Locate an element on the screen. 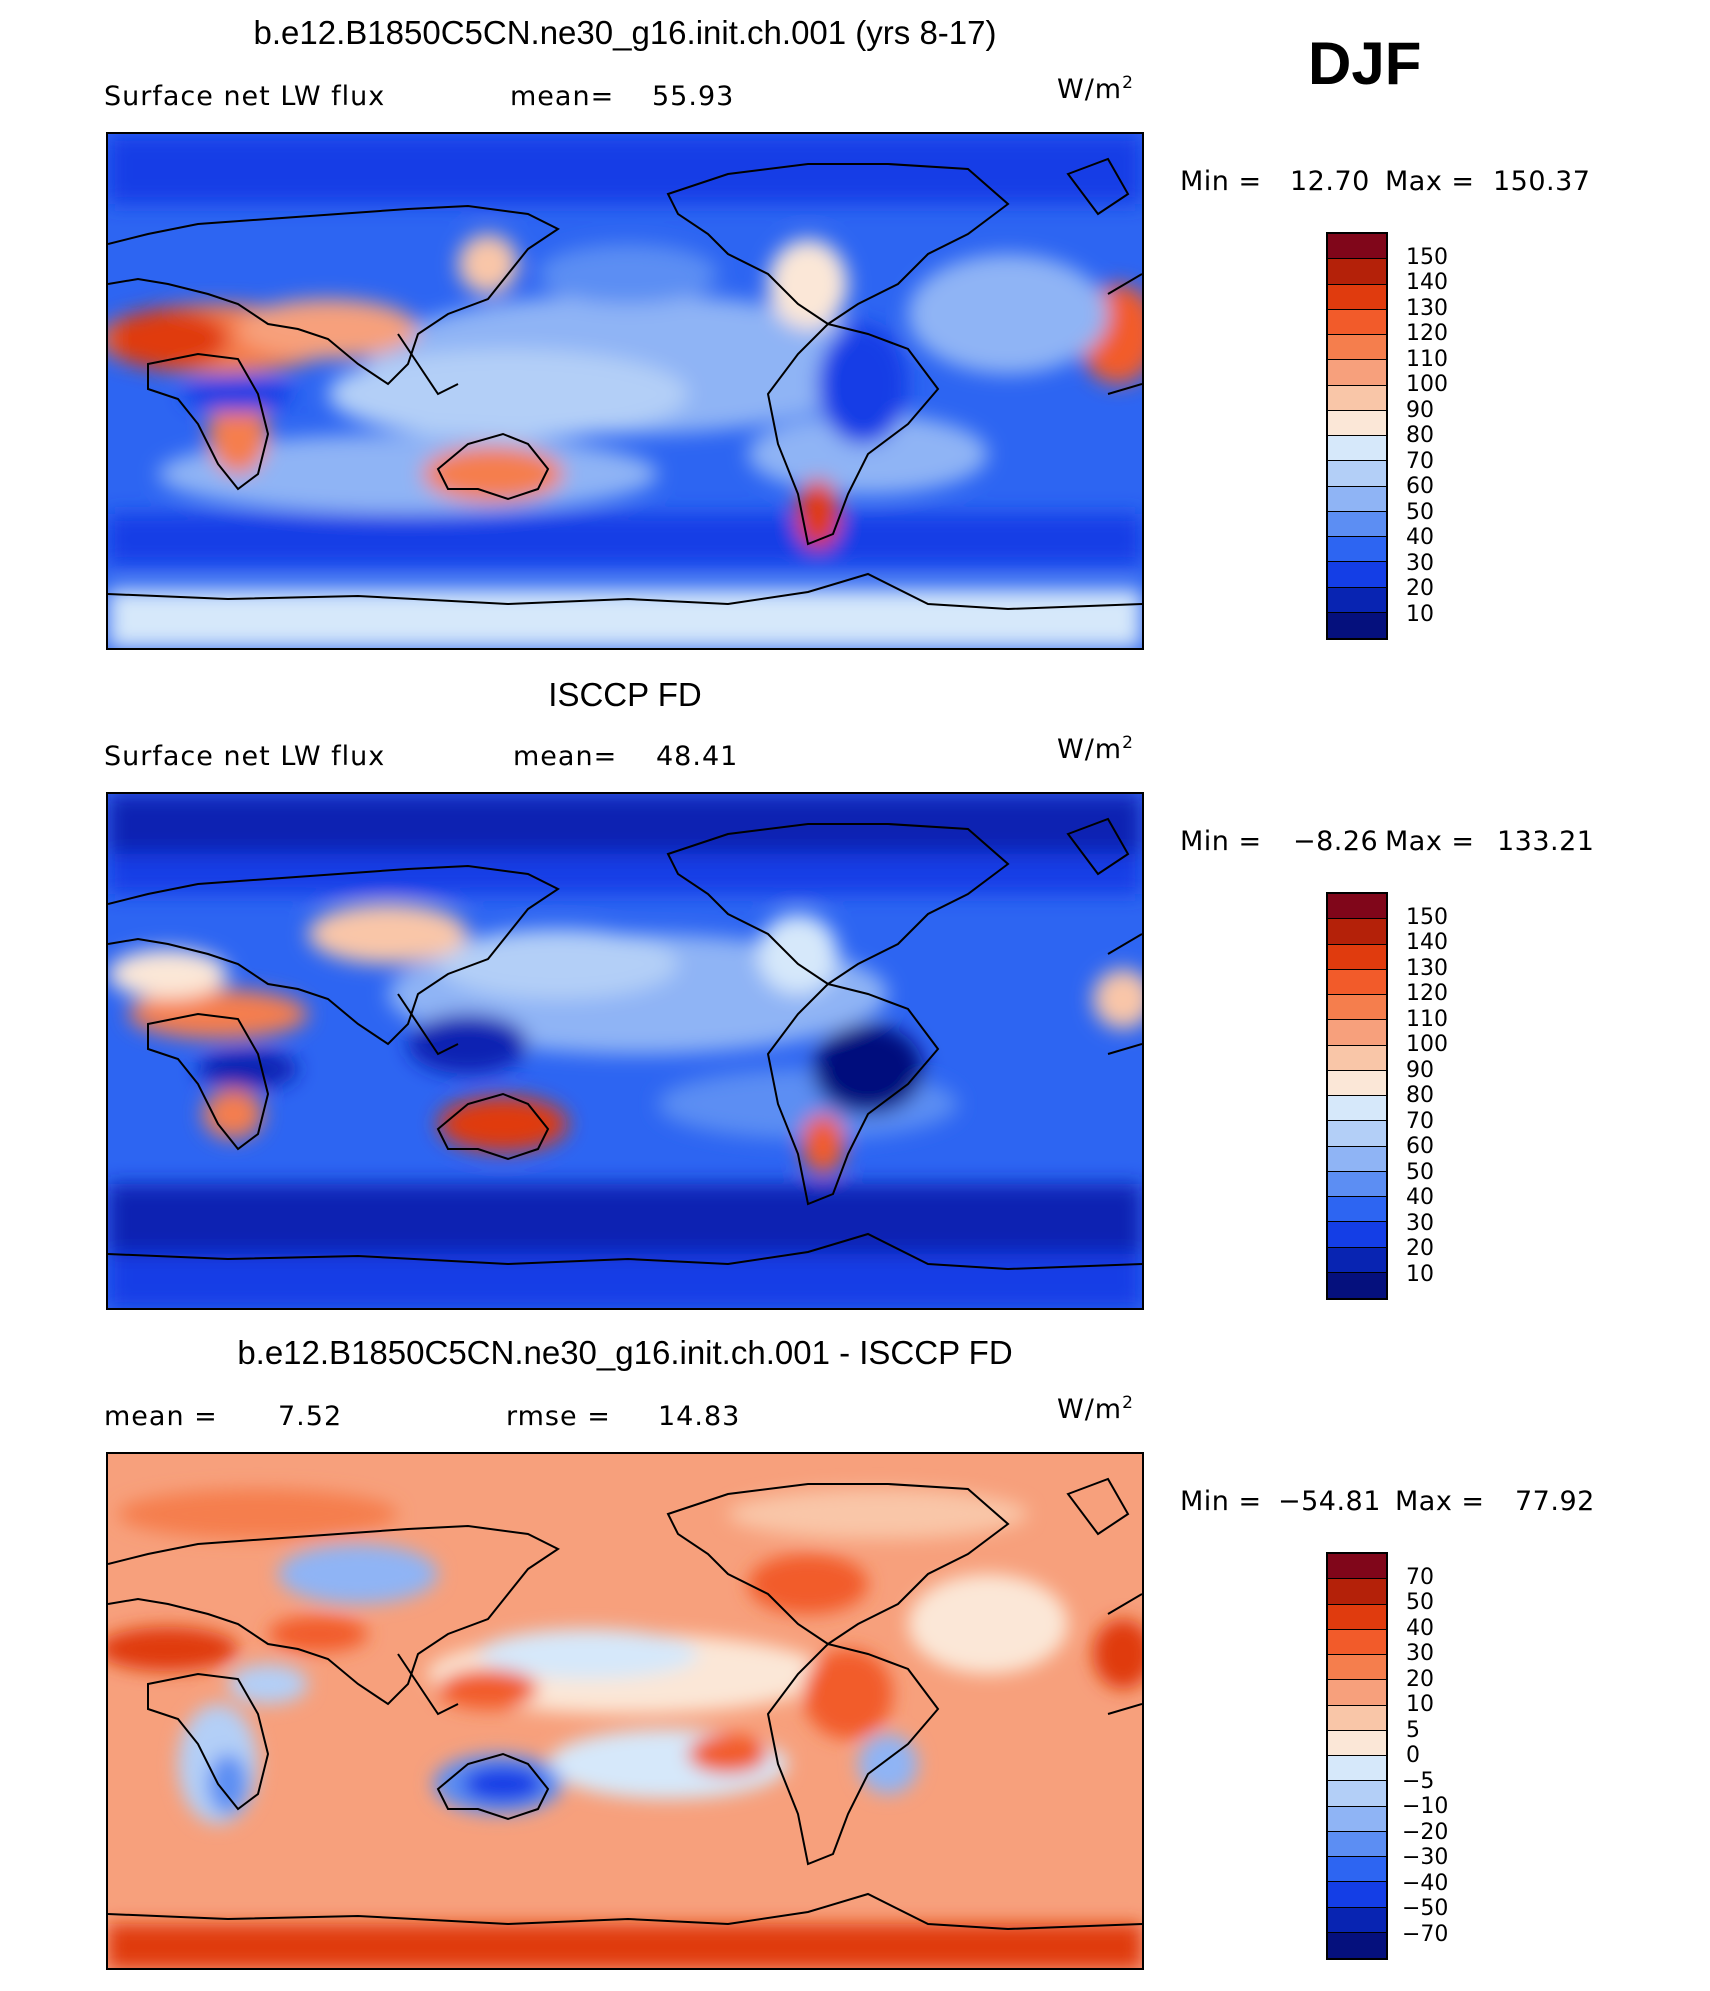 The height and width of the screenshot is (1991, 1710). panel3-coastlines is located at coordinates (625, 1704).